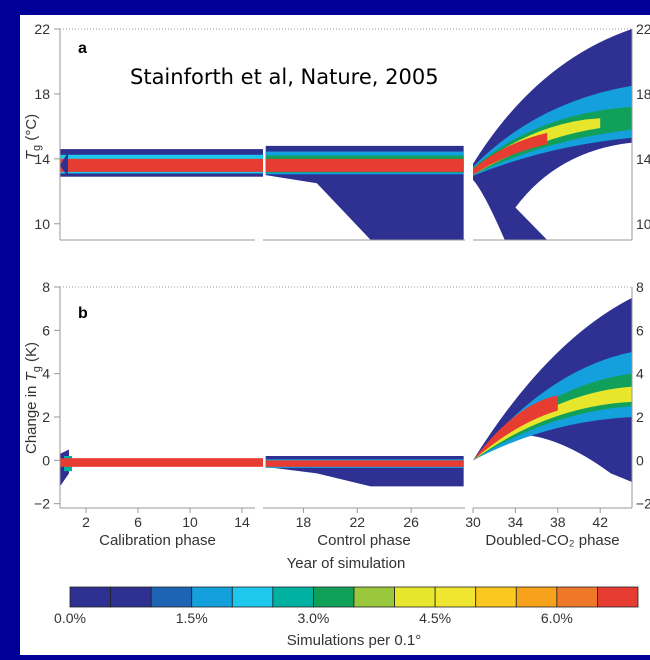 The image size is (650, 660). What do you see at coordinates (643, 504) in the screenshot?
I see `panel-b-right-ytick-label: −2` at bounding box center [643, 504].